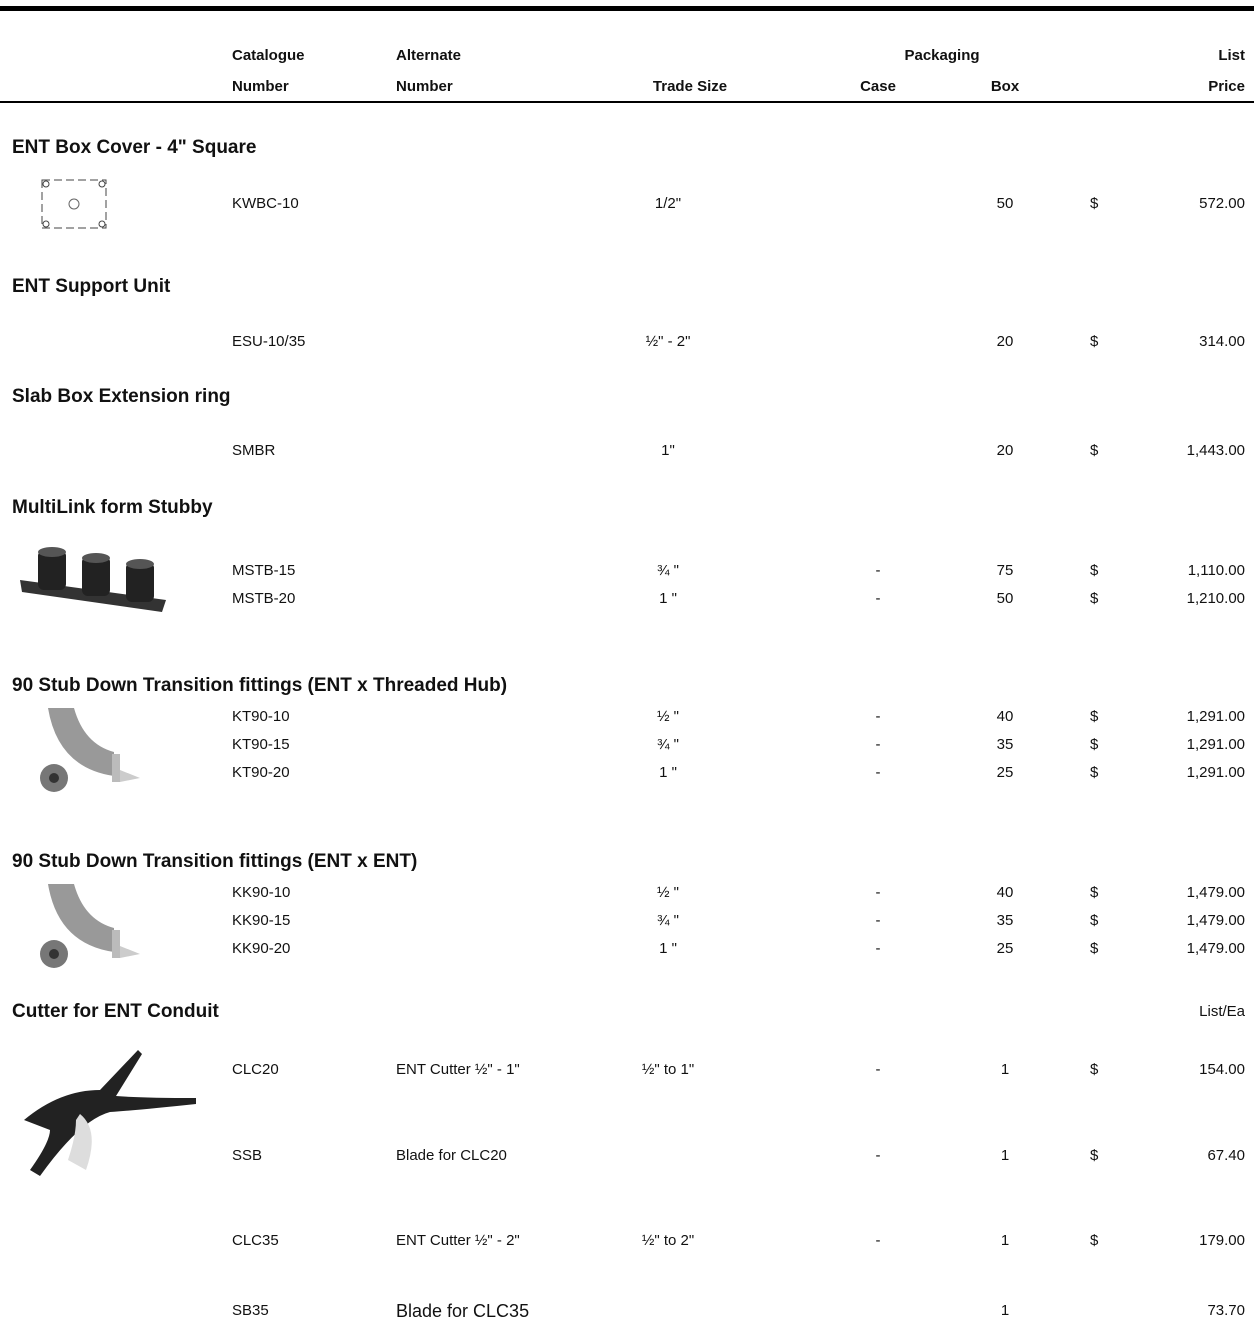 Image resolution: width=1254 pixels, height=1328 pixels. What do you see at coordinates (668, 1240) in the screenshot?
I see `trade-size: ½" to 2"` at bounding box center [668, 1240].